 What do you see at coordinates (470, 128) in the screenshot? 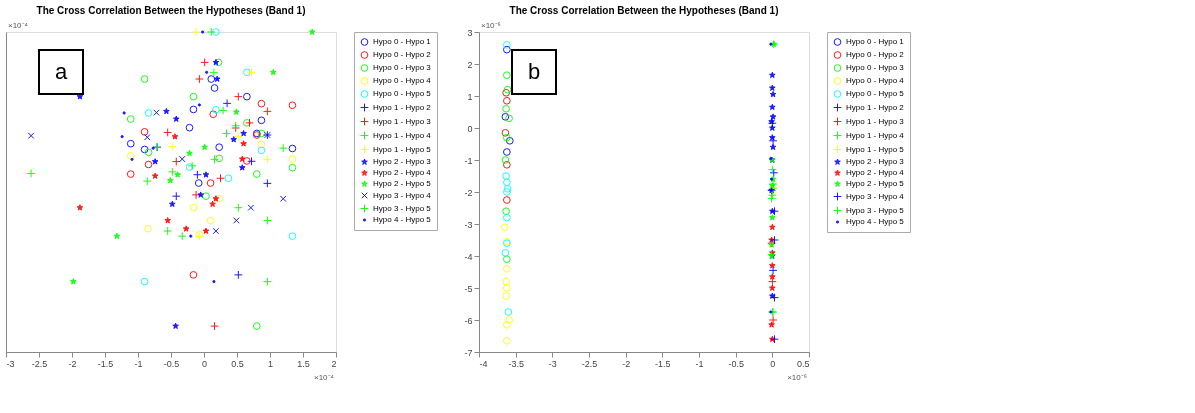
I see `y-tick-label: 0` at bounding box center [470, 128].